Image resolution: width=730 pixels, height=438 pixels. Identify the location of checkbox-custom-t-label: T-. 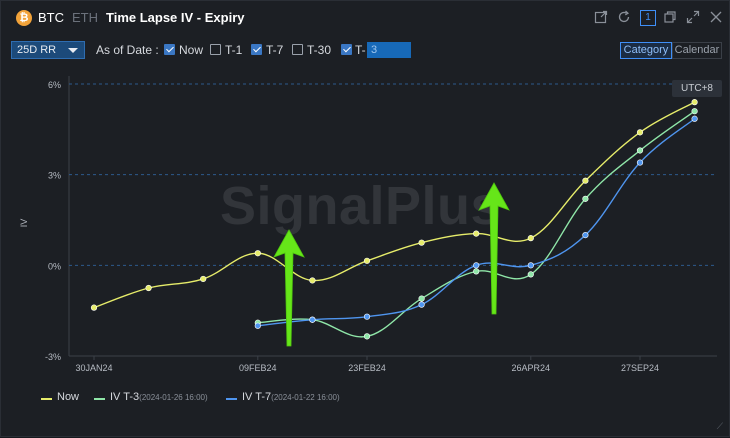
(360, 50).